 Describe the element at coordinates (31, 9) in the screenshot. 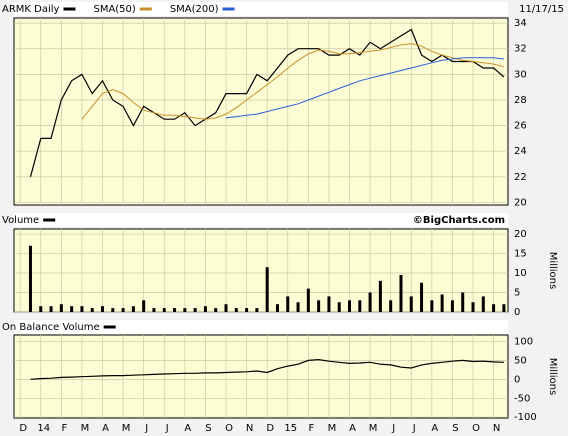

I see `legend-label: ARMK Daily` at that location.